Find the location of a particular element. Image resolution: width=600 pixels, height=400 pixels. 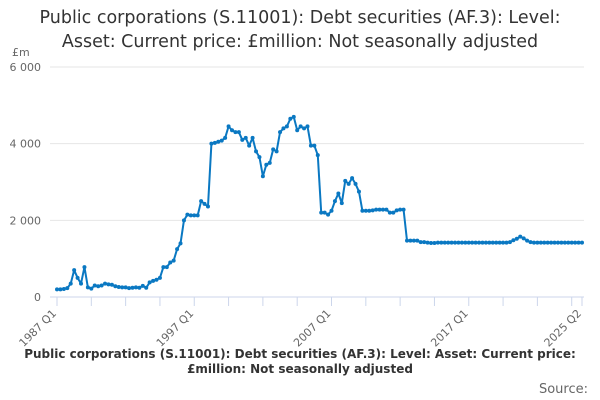

x-tick-label: 2025 Q2 is located at coordinates (563, 328).